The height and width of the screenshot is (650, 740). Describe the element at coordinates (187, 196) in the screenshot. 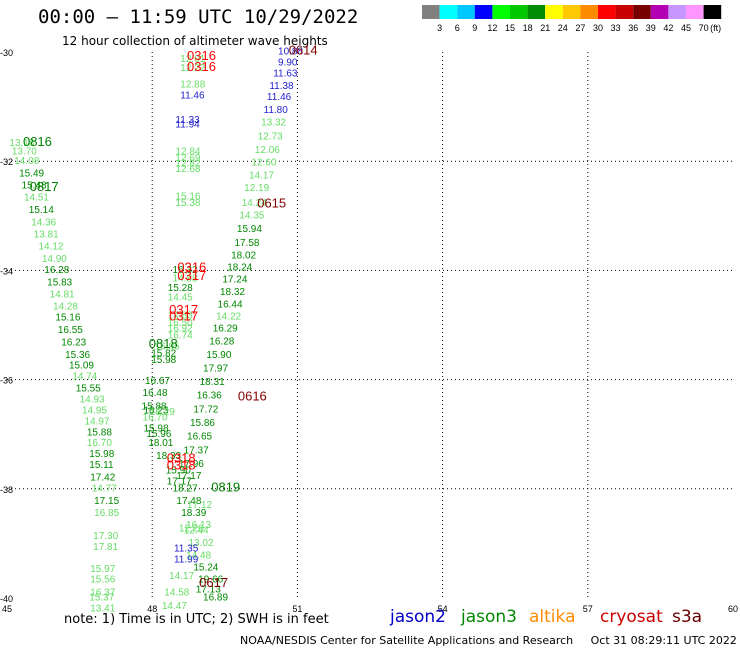

I see `swh-value-label: 15.16` at that location.